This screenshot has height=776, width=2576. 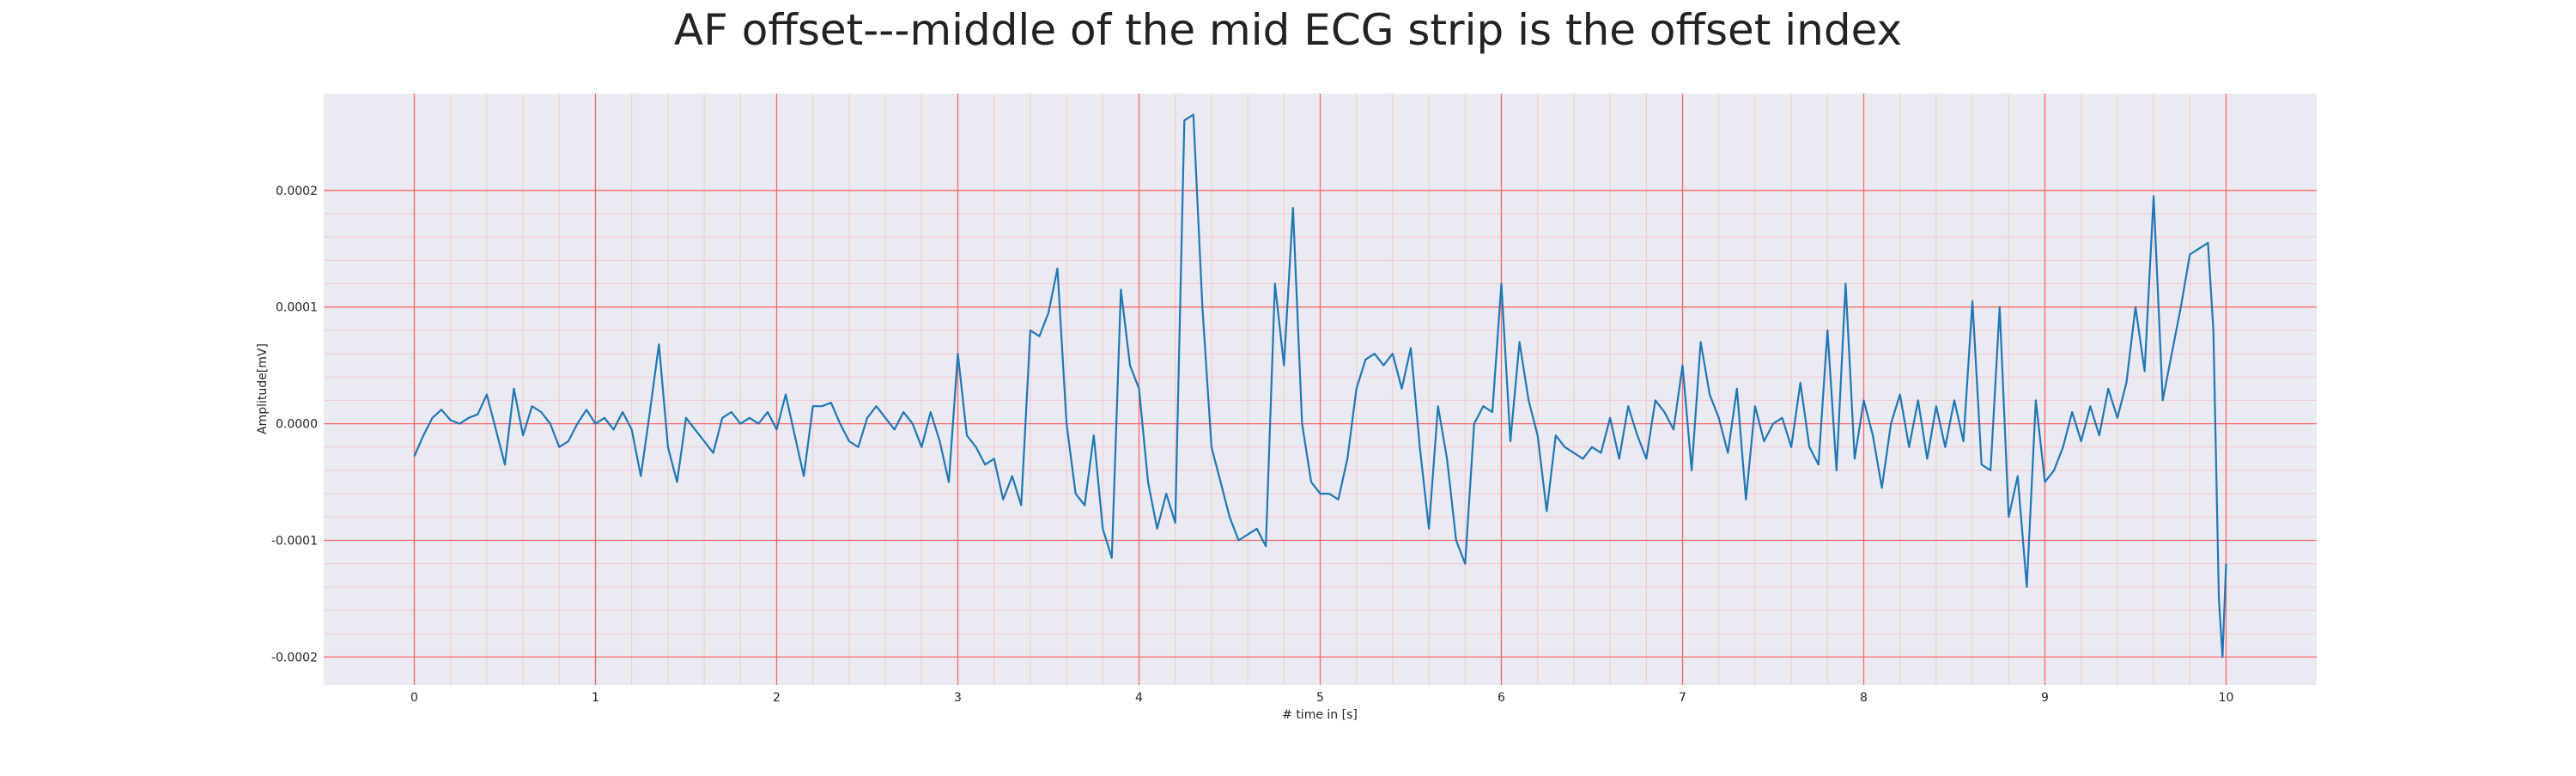 I want to click on y-tick-label: -0.0001, so click(x=294, y=541).